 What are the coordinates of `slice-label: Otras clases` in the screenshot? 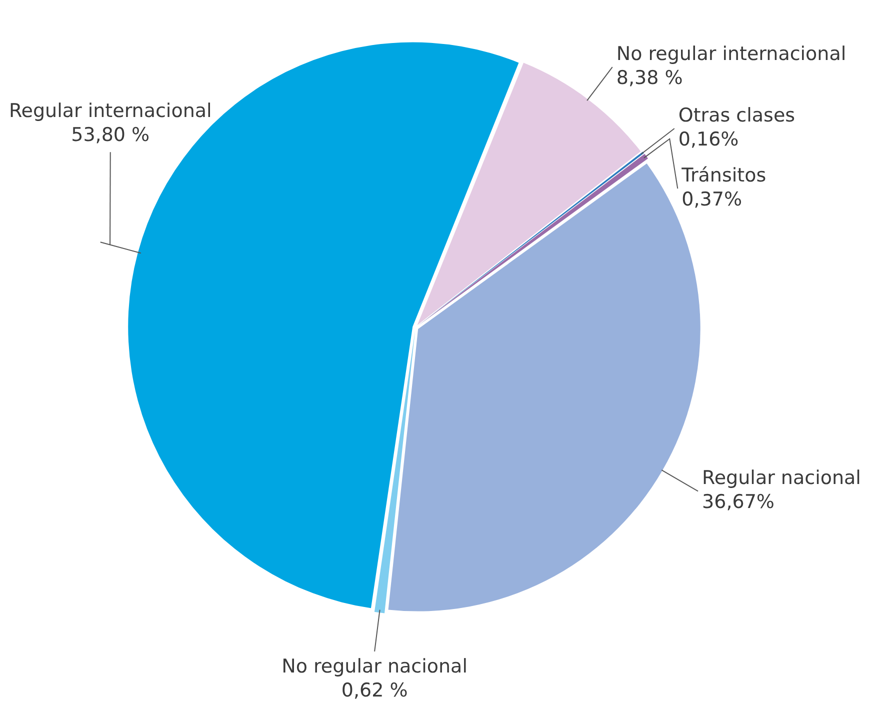 It's located at (737, 115).